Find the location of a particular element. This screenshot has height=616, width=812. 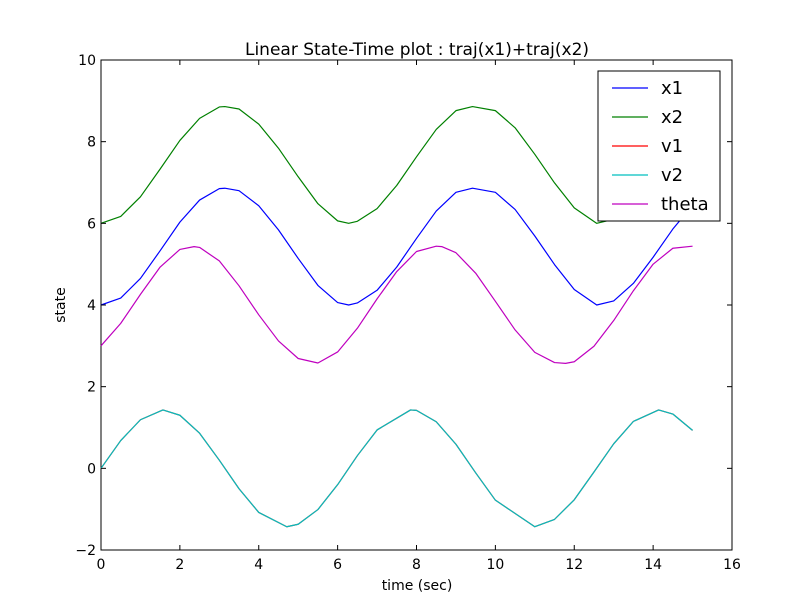

y-tick-label: −2 is located at coordinates (85, 551).